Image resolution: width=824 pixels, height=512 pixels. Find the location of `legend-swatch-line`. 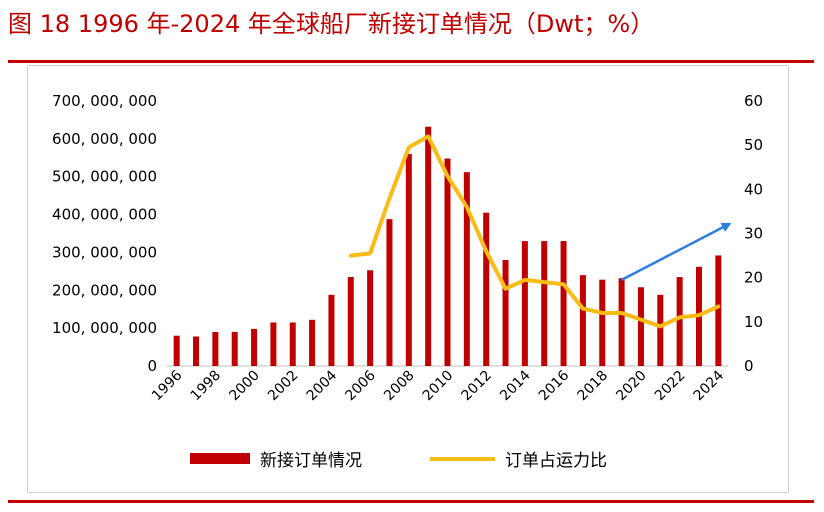

legend-swatch-line is located at coordinates (462, 458).